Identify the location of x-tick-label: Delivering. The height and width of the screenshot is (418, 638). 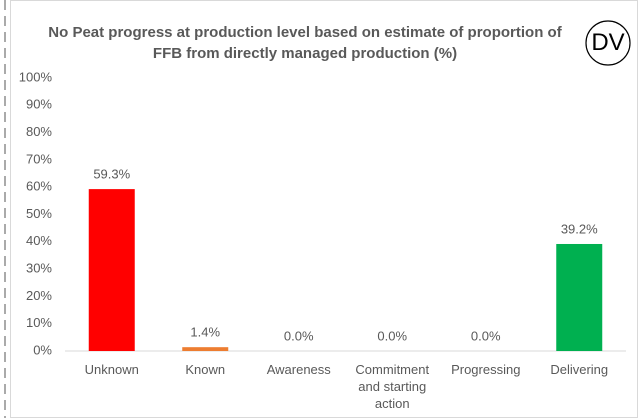
(579, 369).